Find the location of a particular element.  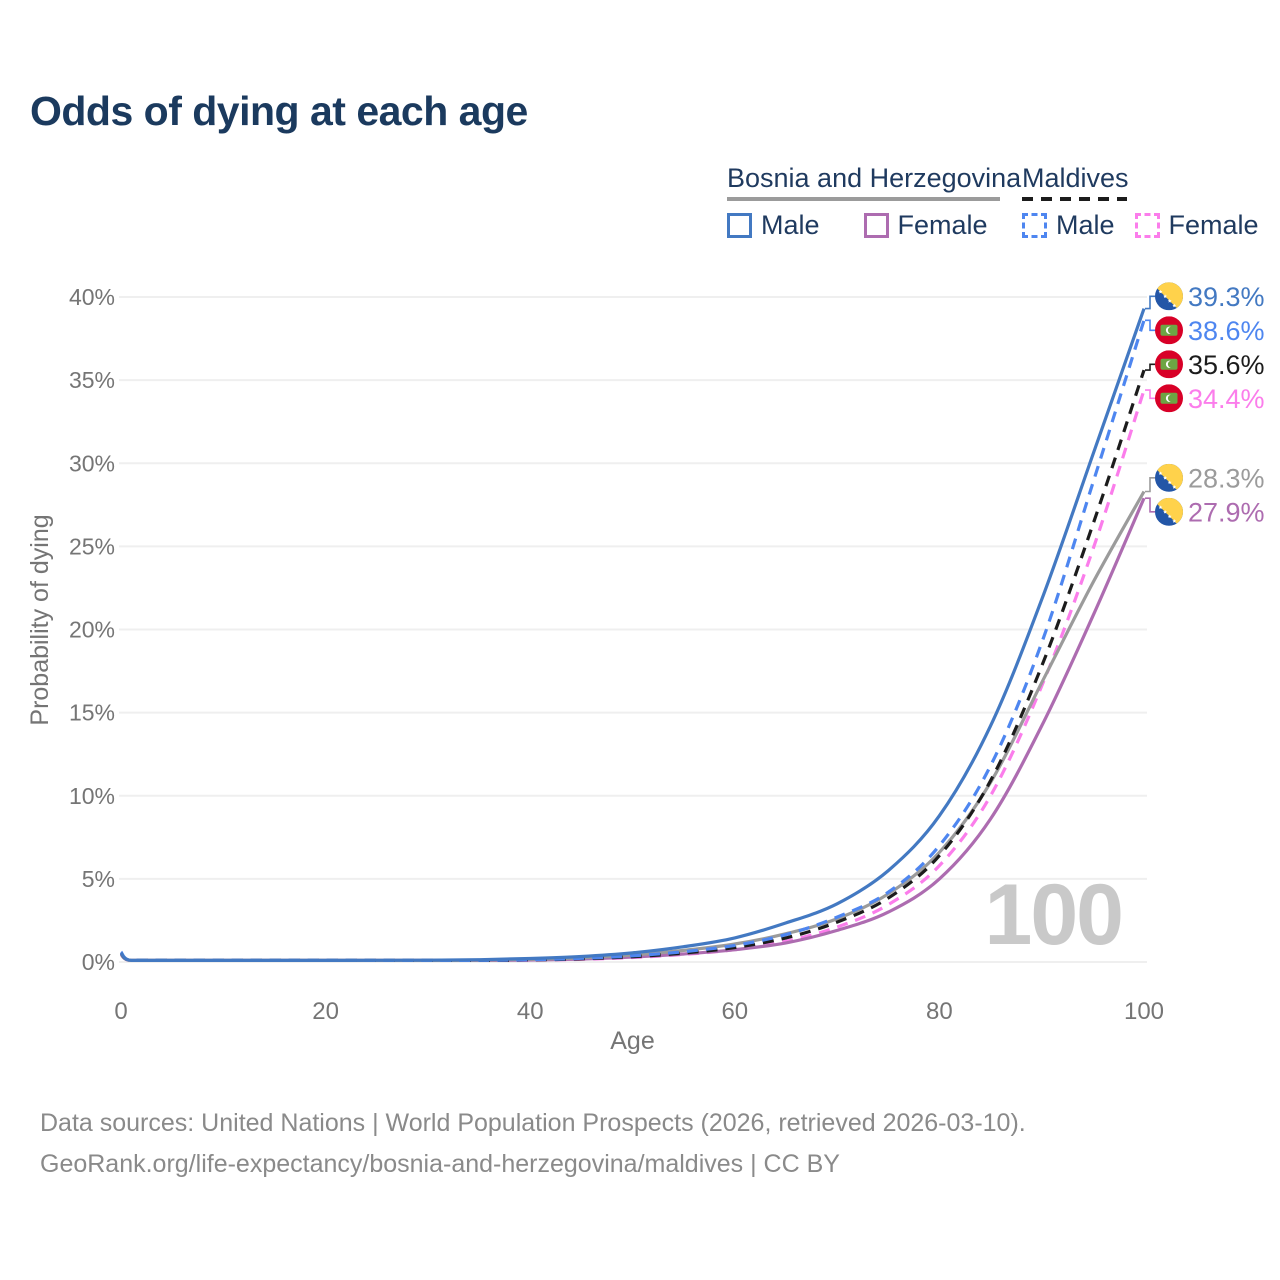

legend-label-maldives-female: Female is located at coordinates (1213, 225).